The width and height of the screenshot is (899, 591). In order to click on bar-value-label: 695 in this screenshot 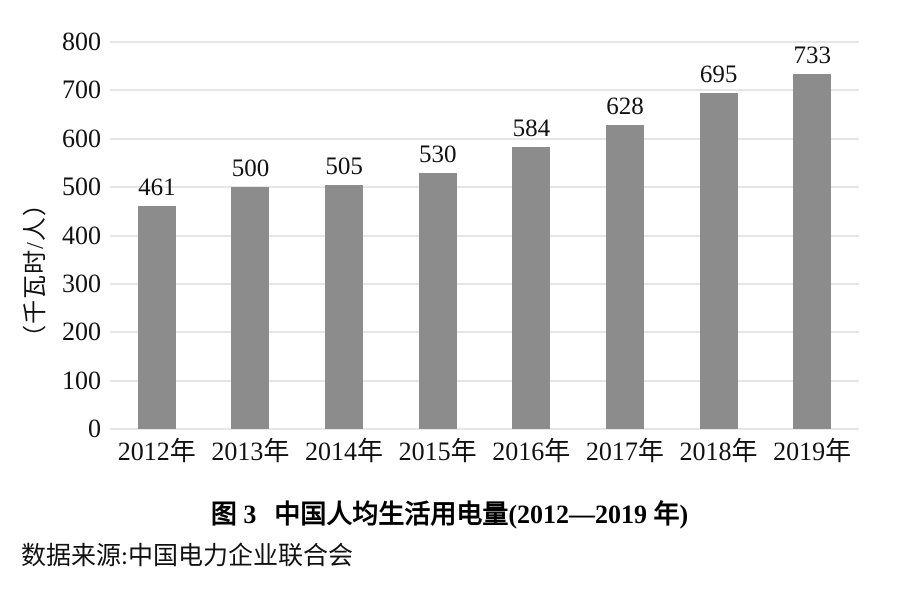, I will do `click(718, 74)`.